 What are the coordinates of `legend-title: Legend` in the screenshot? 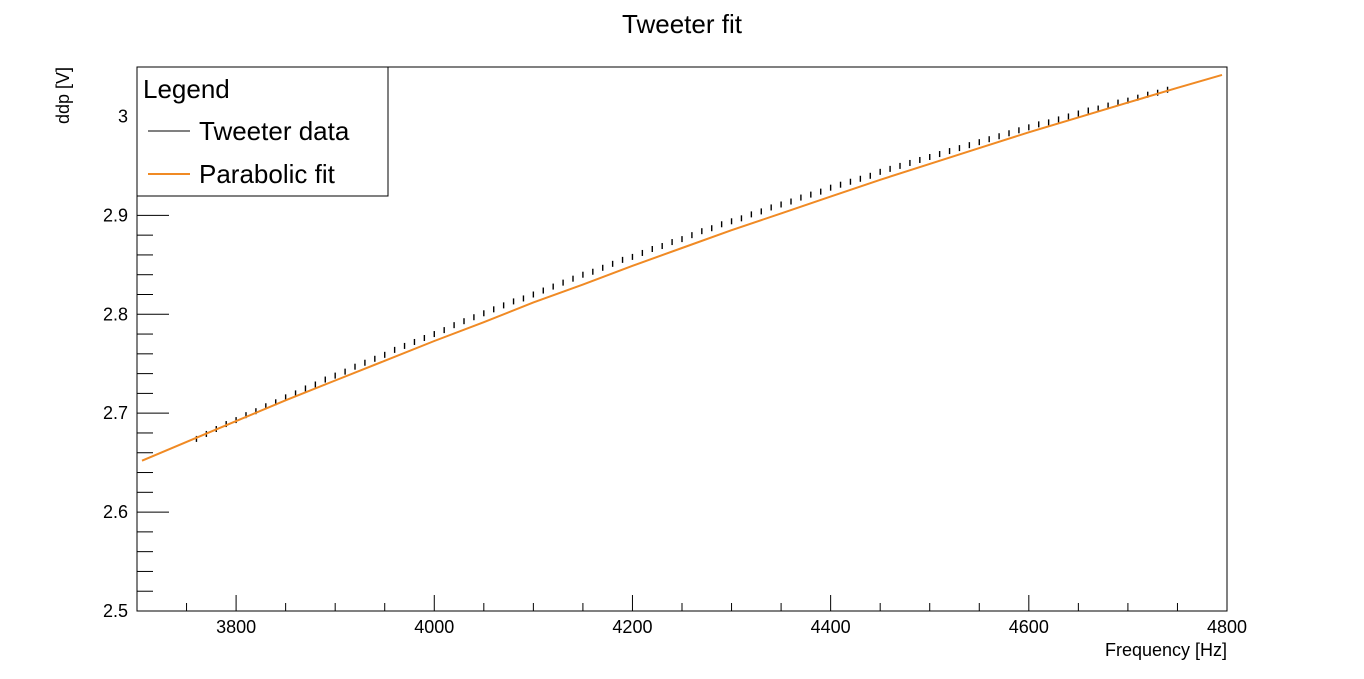 It's located at (186, 89).